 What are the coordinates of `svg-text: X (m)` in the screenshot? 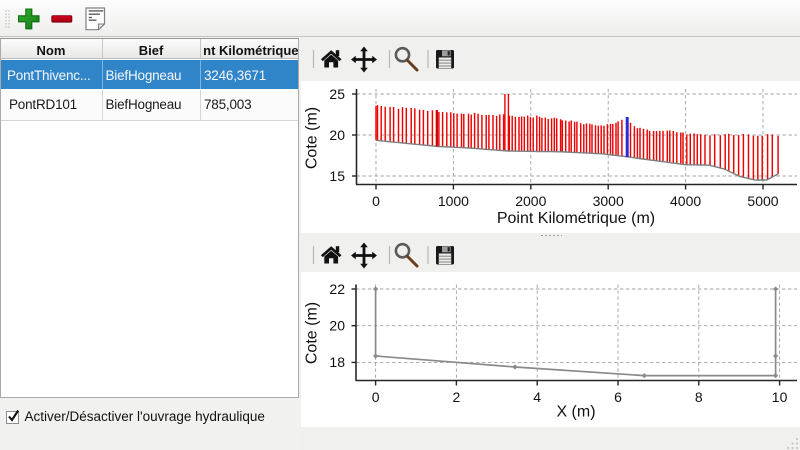 It's located at (575, 412).